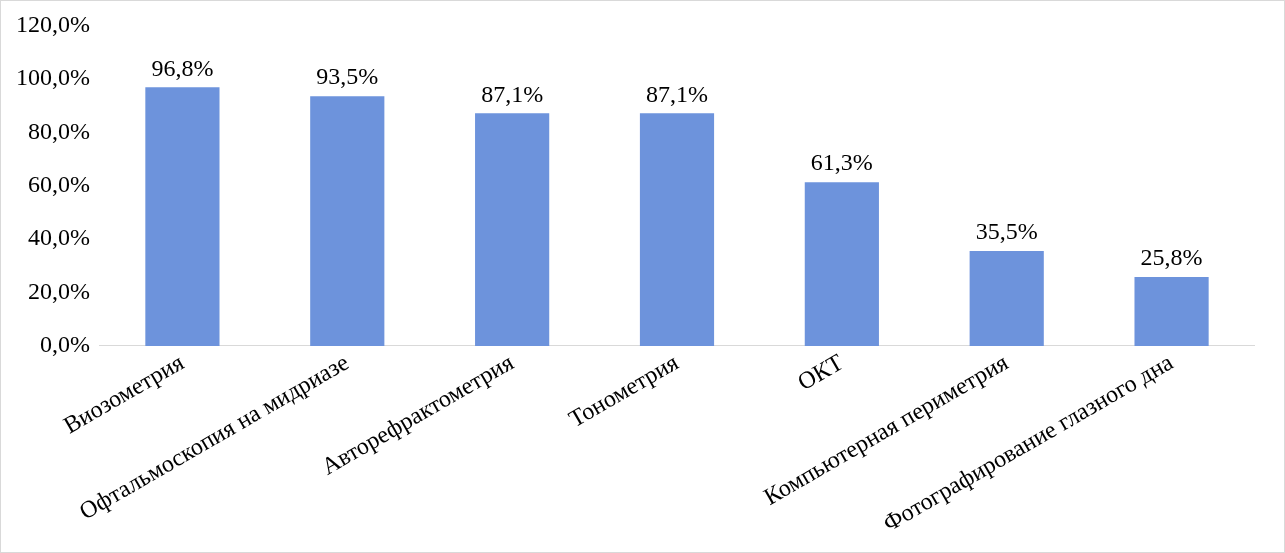  Describe the element at coordinates (841, 162) in the screenshot. I see `data-label: 61,3%` at that location.